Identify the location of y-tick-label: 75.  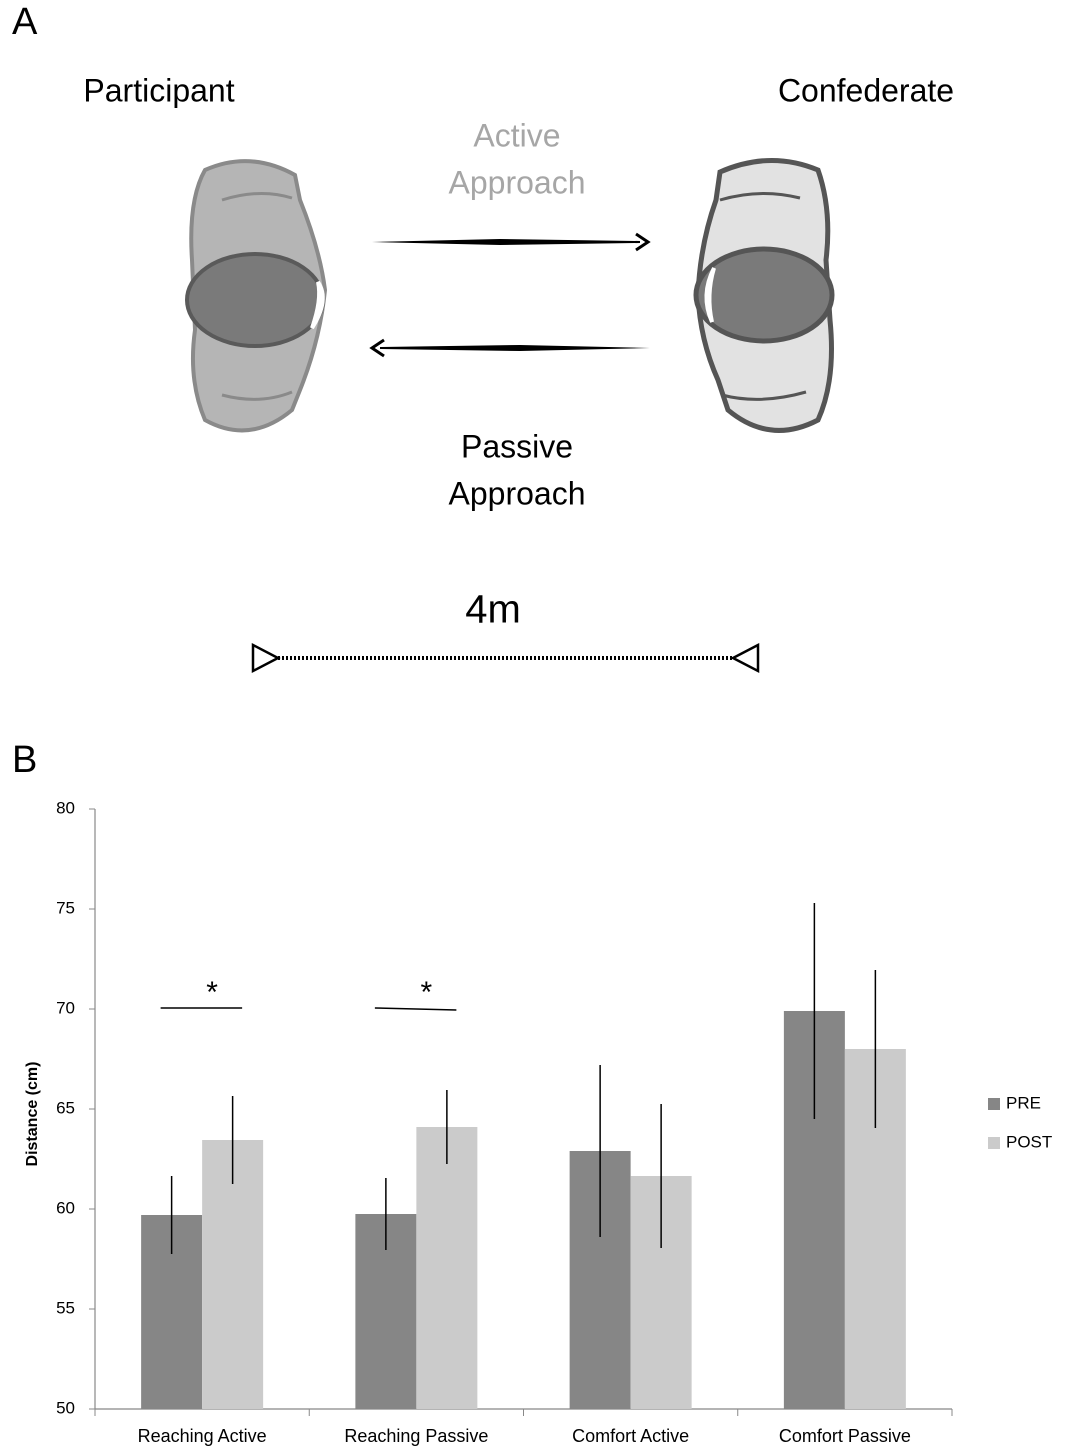
(65, 907).